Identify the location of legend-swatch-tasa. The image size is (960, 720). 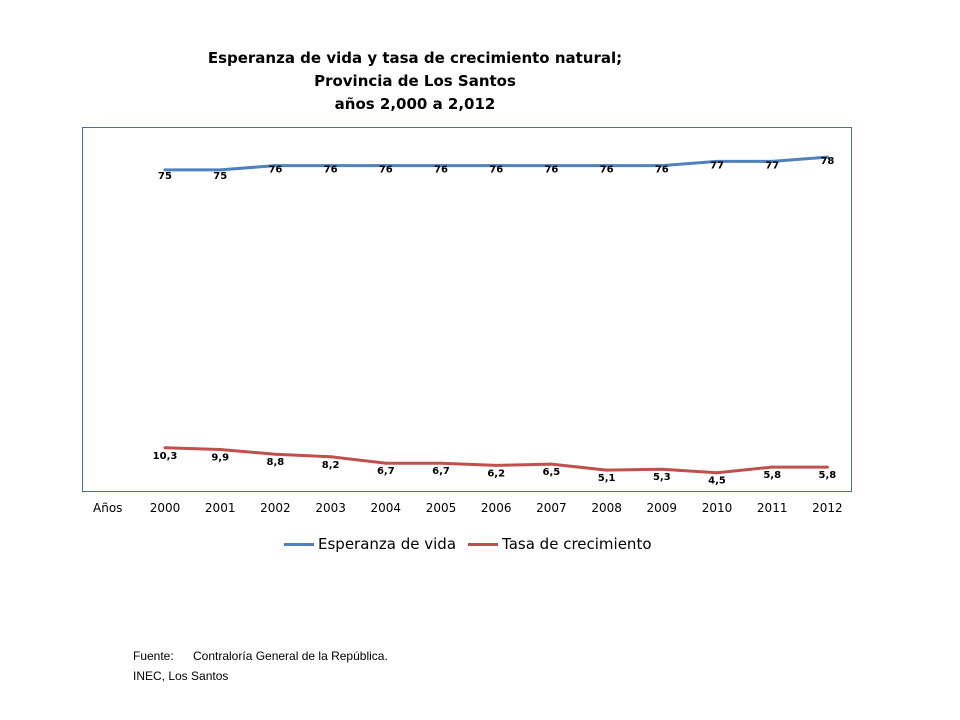
(483, 544).